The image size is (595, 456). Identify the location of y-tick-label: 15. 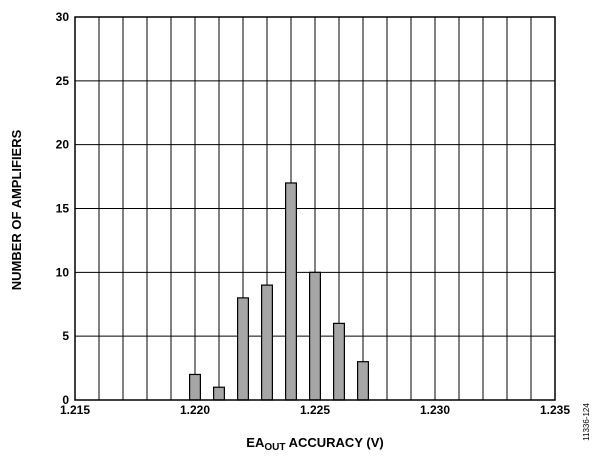
(63, 209).